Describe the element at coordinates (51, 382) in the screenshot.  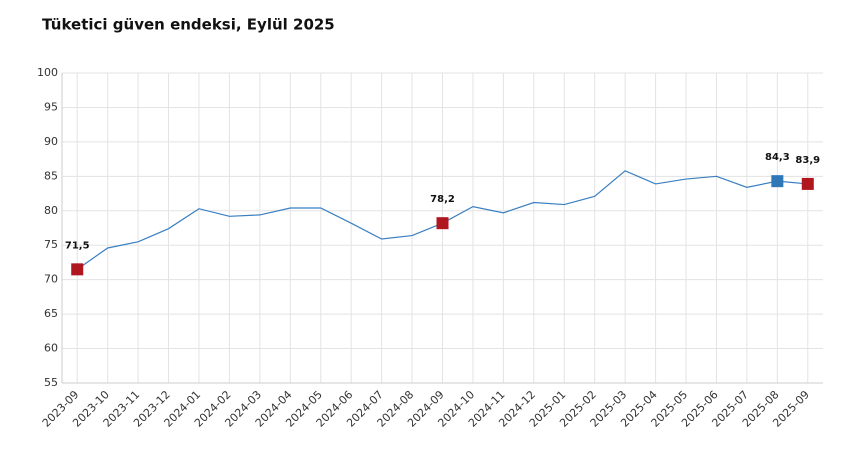
I see `y-tick-label: 55` at that location.